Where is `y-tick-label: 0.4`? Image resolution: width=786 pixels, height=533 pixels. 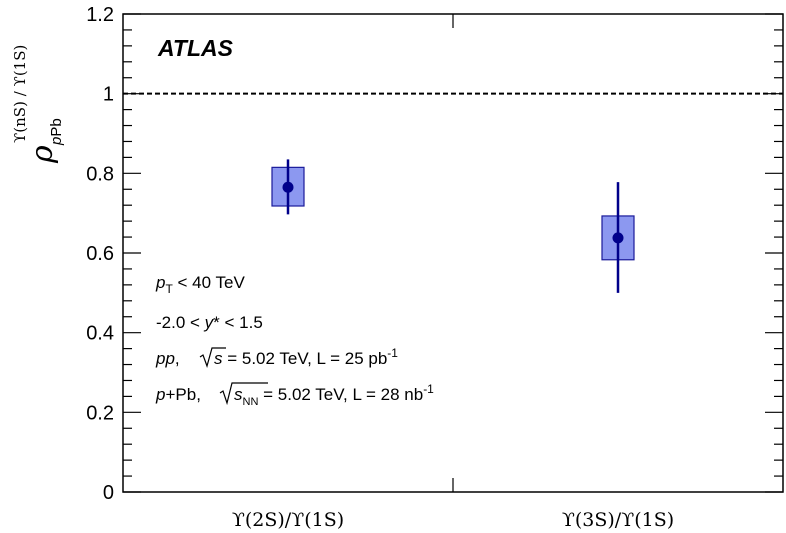
y-tick-label: 0.4 is located at coordinates (100, 334).